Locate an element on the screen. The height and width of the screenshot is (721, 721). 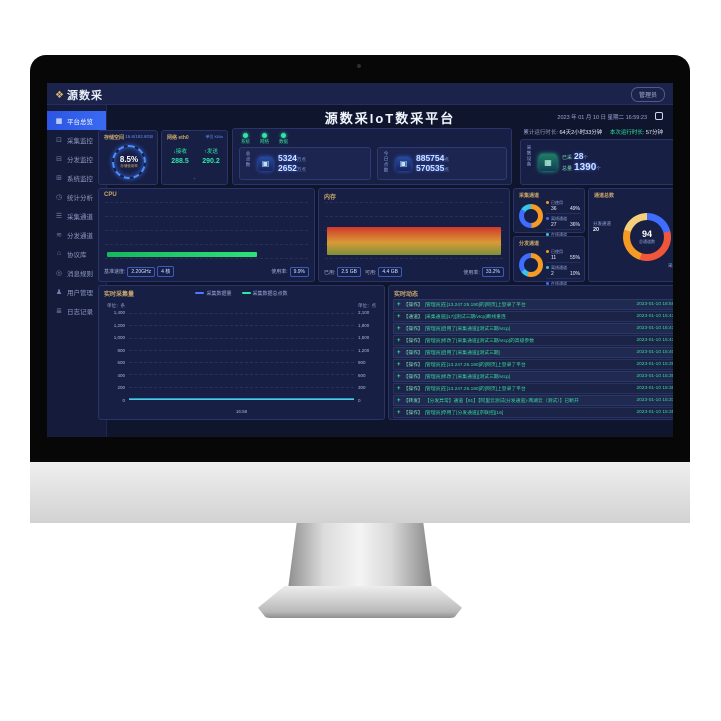
memory-avail-value: 4.4 GB is located at coordinates (390, 272).